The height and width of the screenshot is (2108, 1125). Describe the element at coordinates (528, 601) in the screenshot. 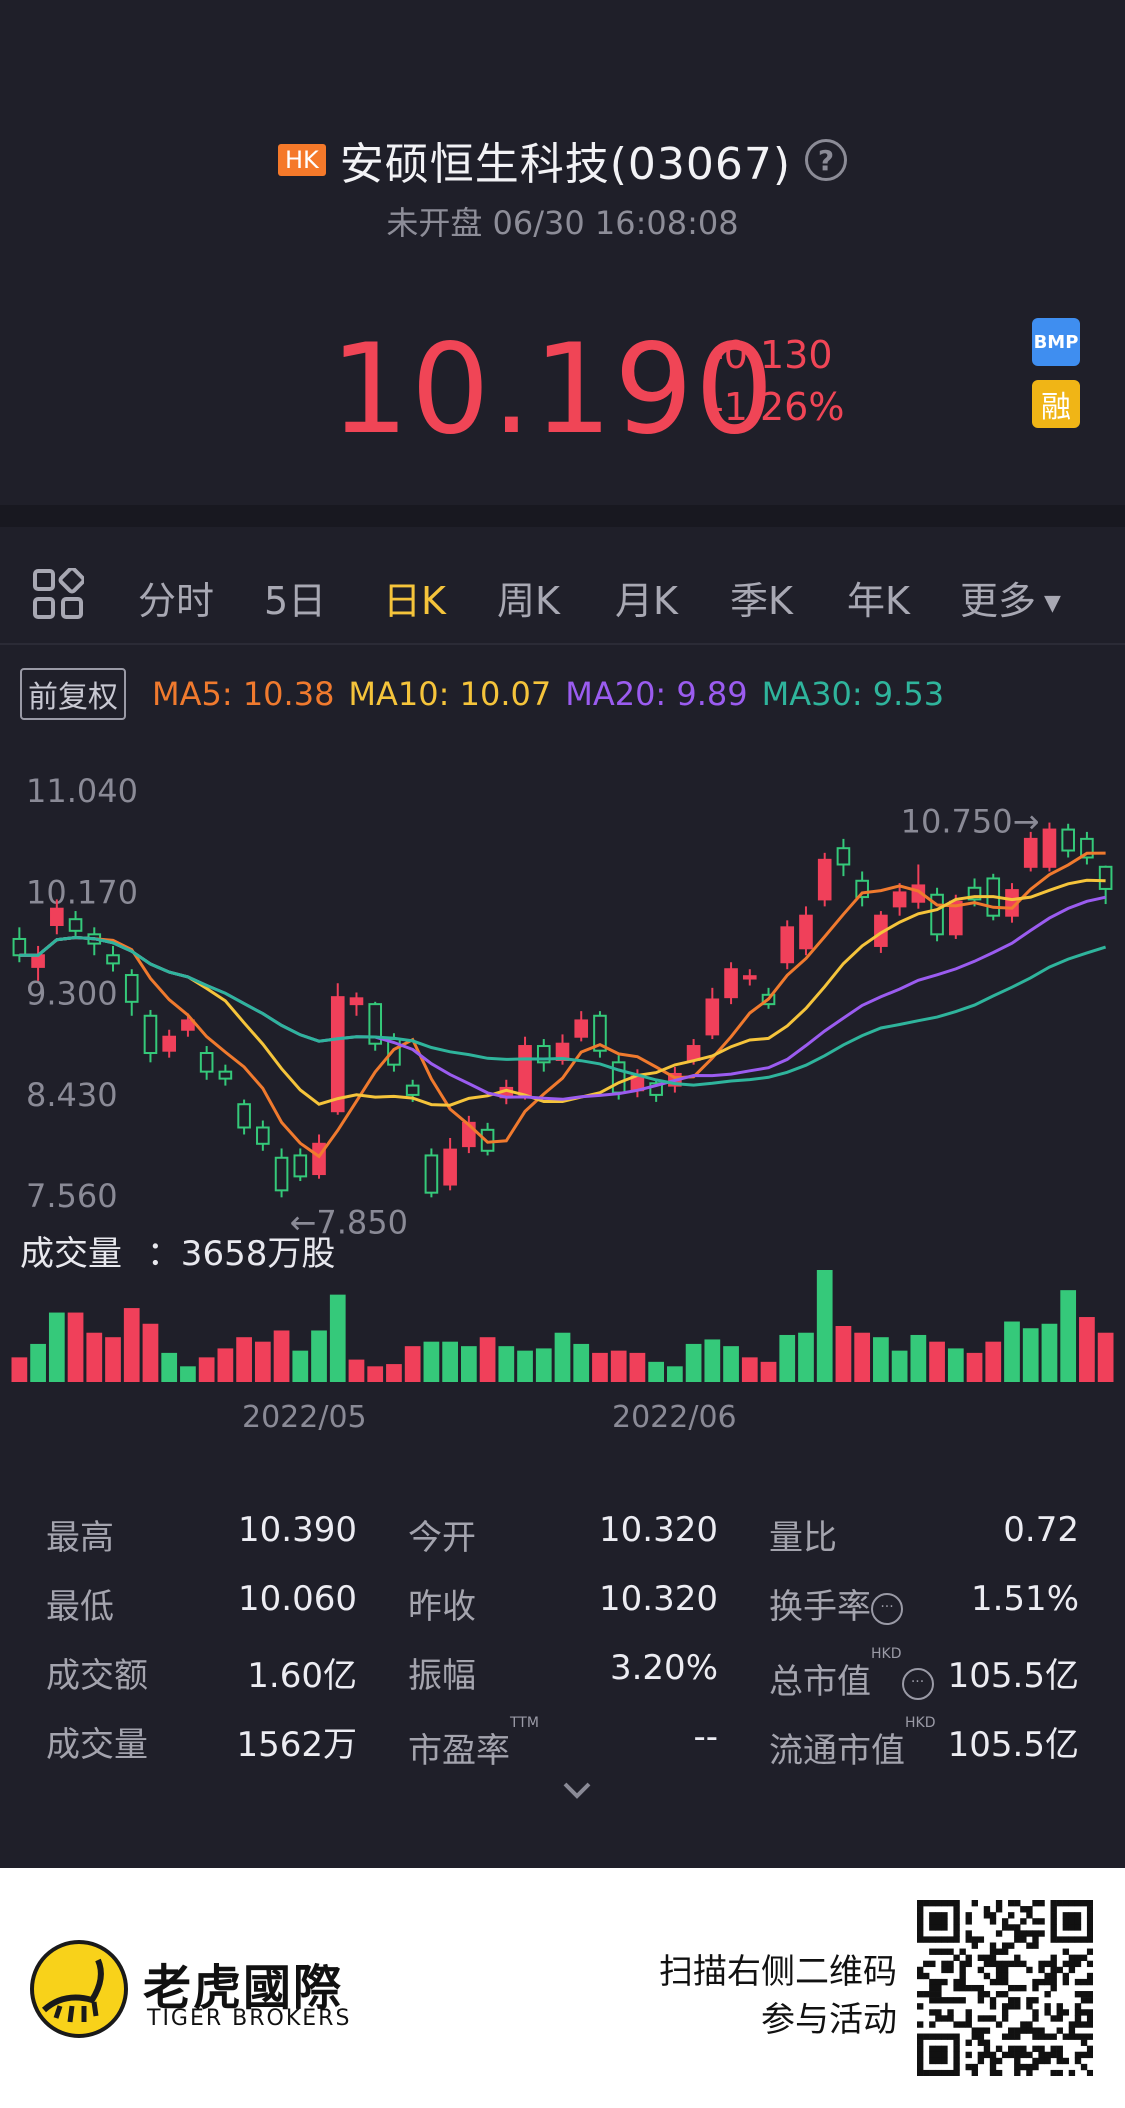

I see `tab-weekly-k: 周K` at that location.